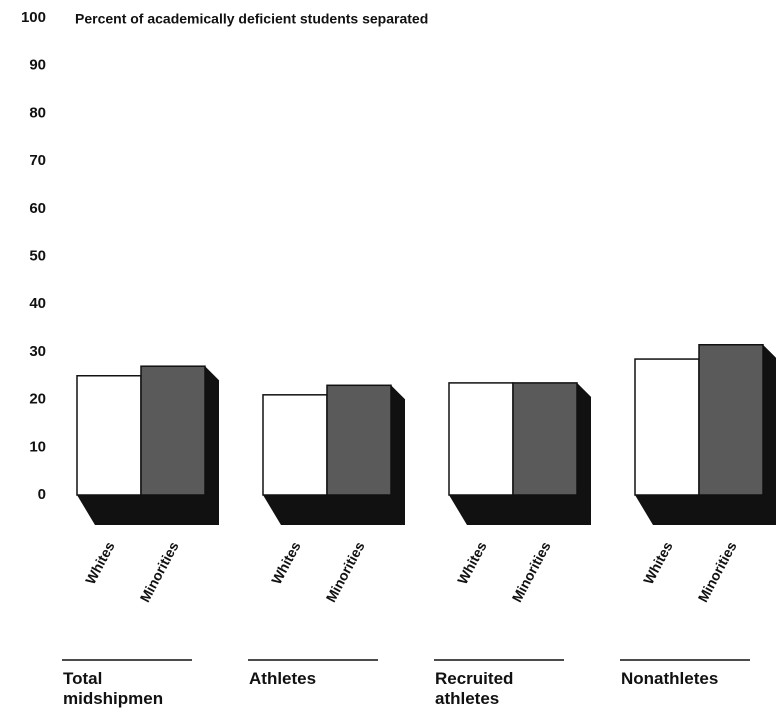 This screenshot has width=776, height=716. I want to click on y-tick-label: 40, so click(37, 303).